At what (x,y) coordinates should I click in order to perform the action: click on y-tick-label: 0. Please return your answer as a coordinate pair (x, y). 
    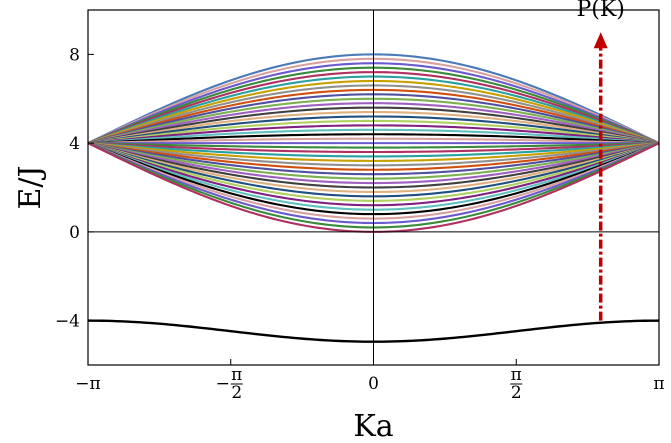
    Looking at the image, I should click on (74, 233).